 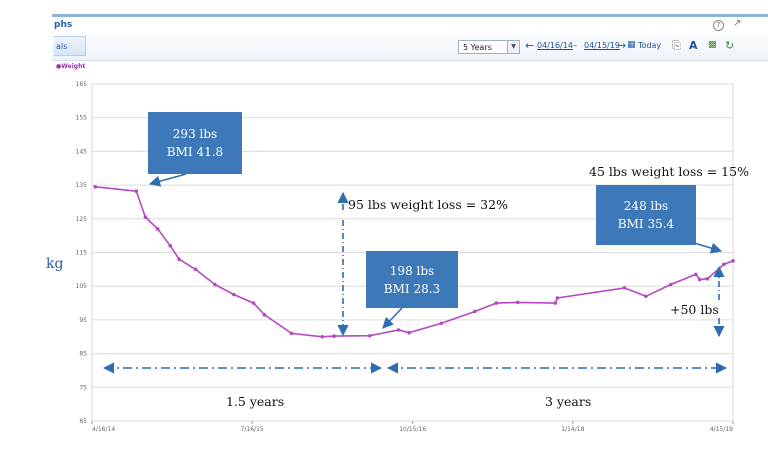 I want to click on y-tick-label: 135, so click(x=82, y=185).